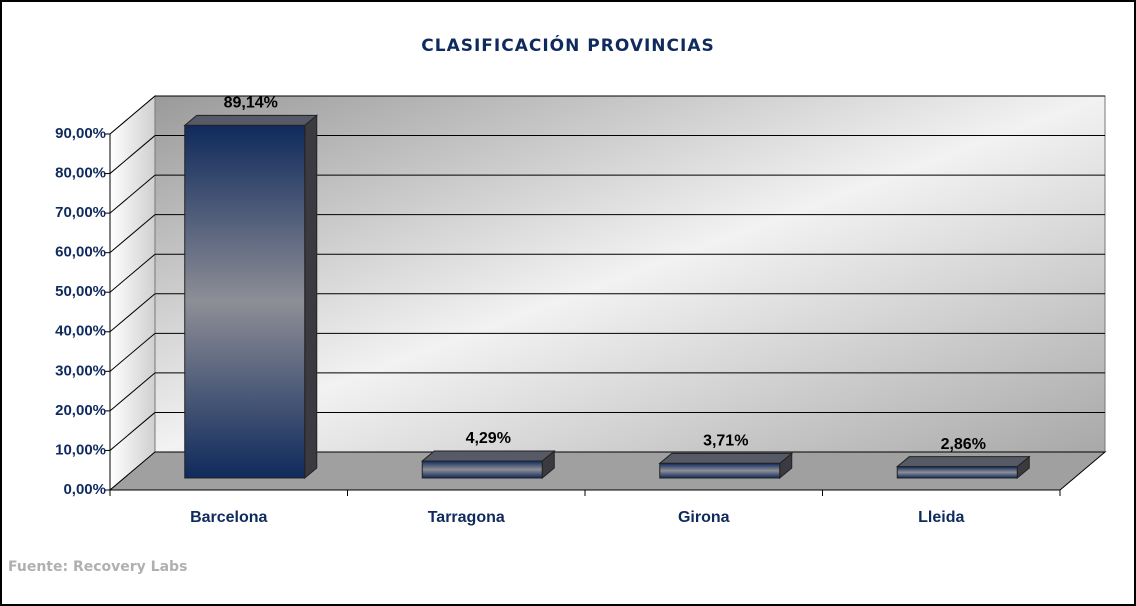 This screenshot has height=606, width=1136. Describe the element at coordinates (228, 517) in the screenshot. I see `x-tick-label: Barcelona` at that location.